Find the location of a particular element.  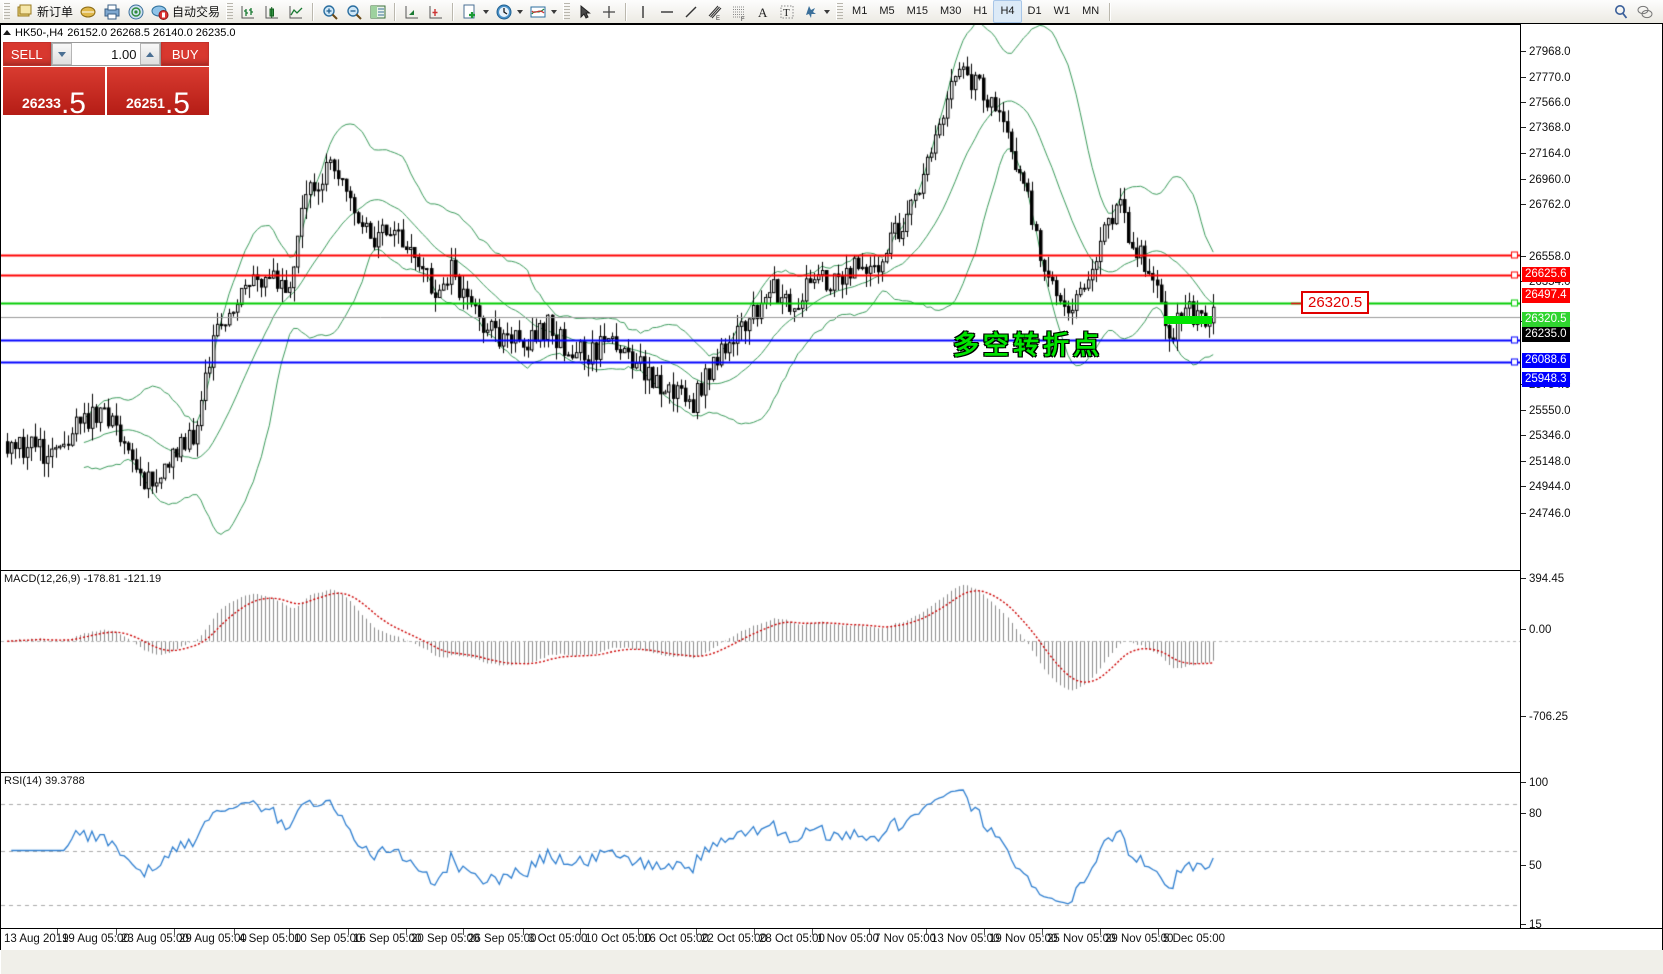

auto-scroll-button is located at coordinates (436, 11).